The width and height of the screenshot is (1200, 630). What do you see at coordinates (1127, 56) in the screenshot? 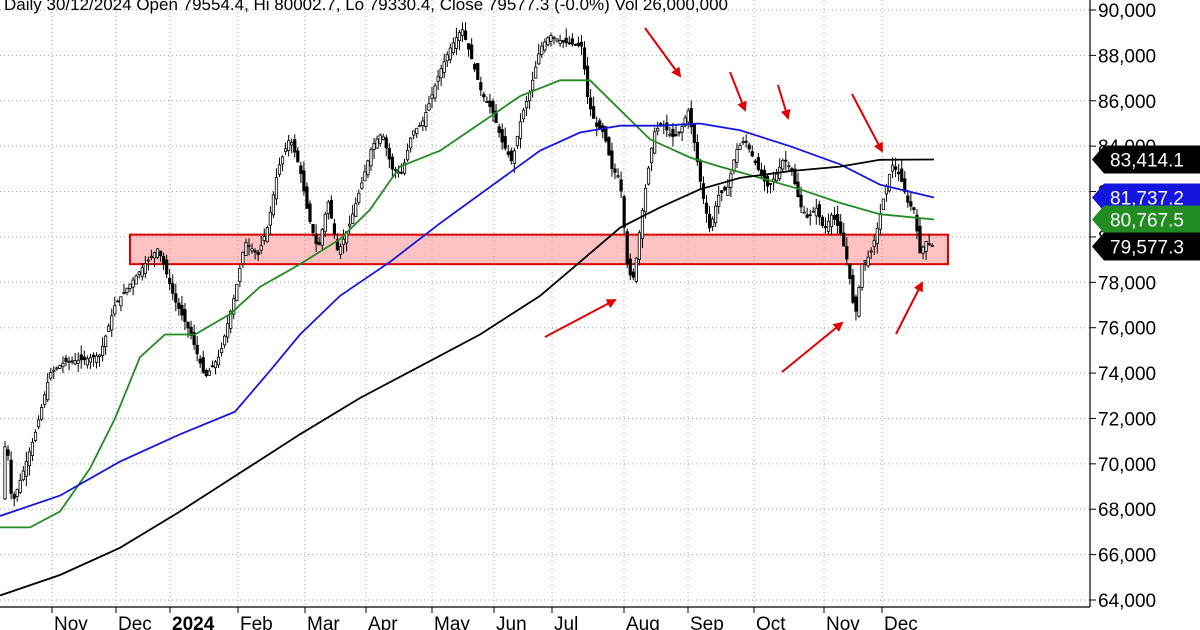
I see `y-tick-label: 88,000` at bounding box center [1127, 56].